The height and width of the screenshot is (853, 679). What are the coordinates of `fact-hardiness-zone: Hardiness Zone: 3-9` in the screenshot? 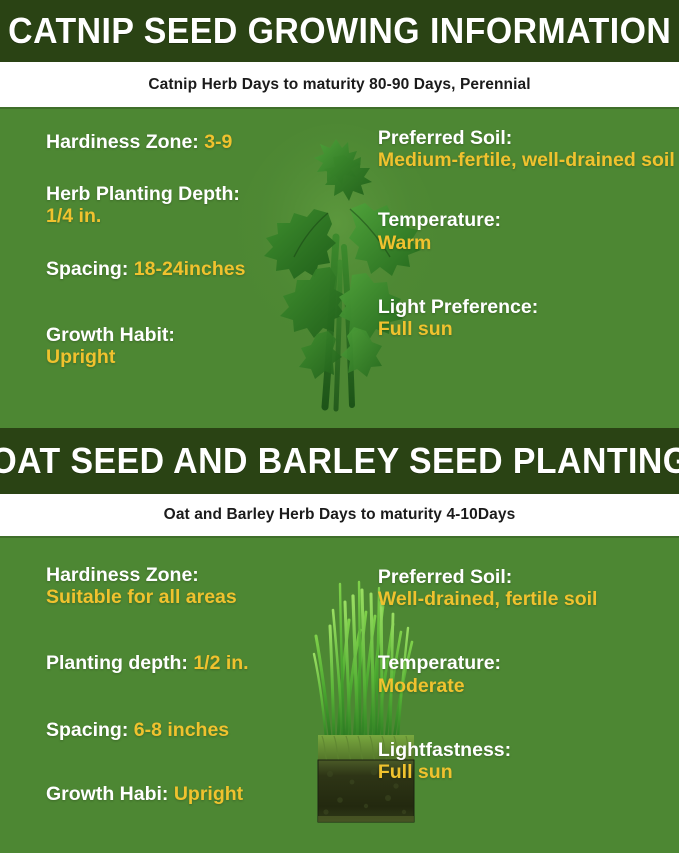 It's located at (203, 142).